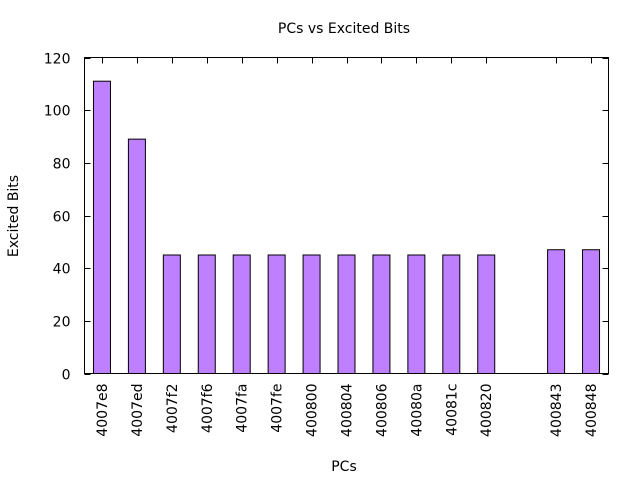  I want to click on bar-4007f2, so click(171, 314).